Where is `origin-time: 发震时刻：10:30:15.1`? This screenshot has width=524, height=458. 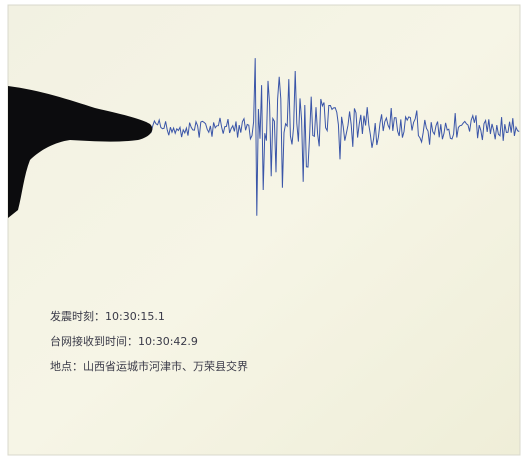 origin-time: 发震时刻：10:30:15.1 is located at coordinates (107, 316).